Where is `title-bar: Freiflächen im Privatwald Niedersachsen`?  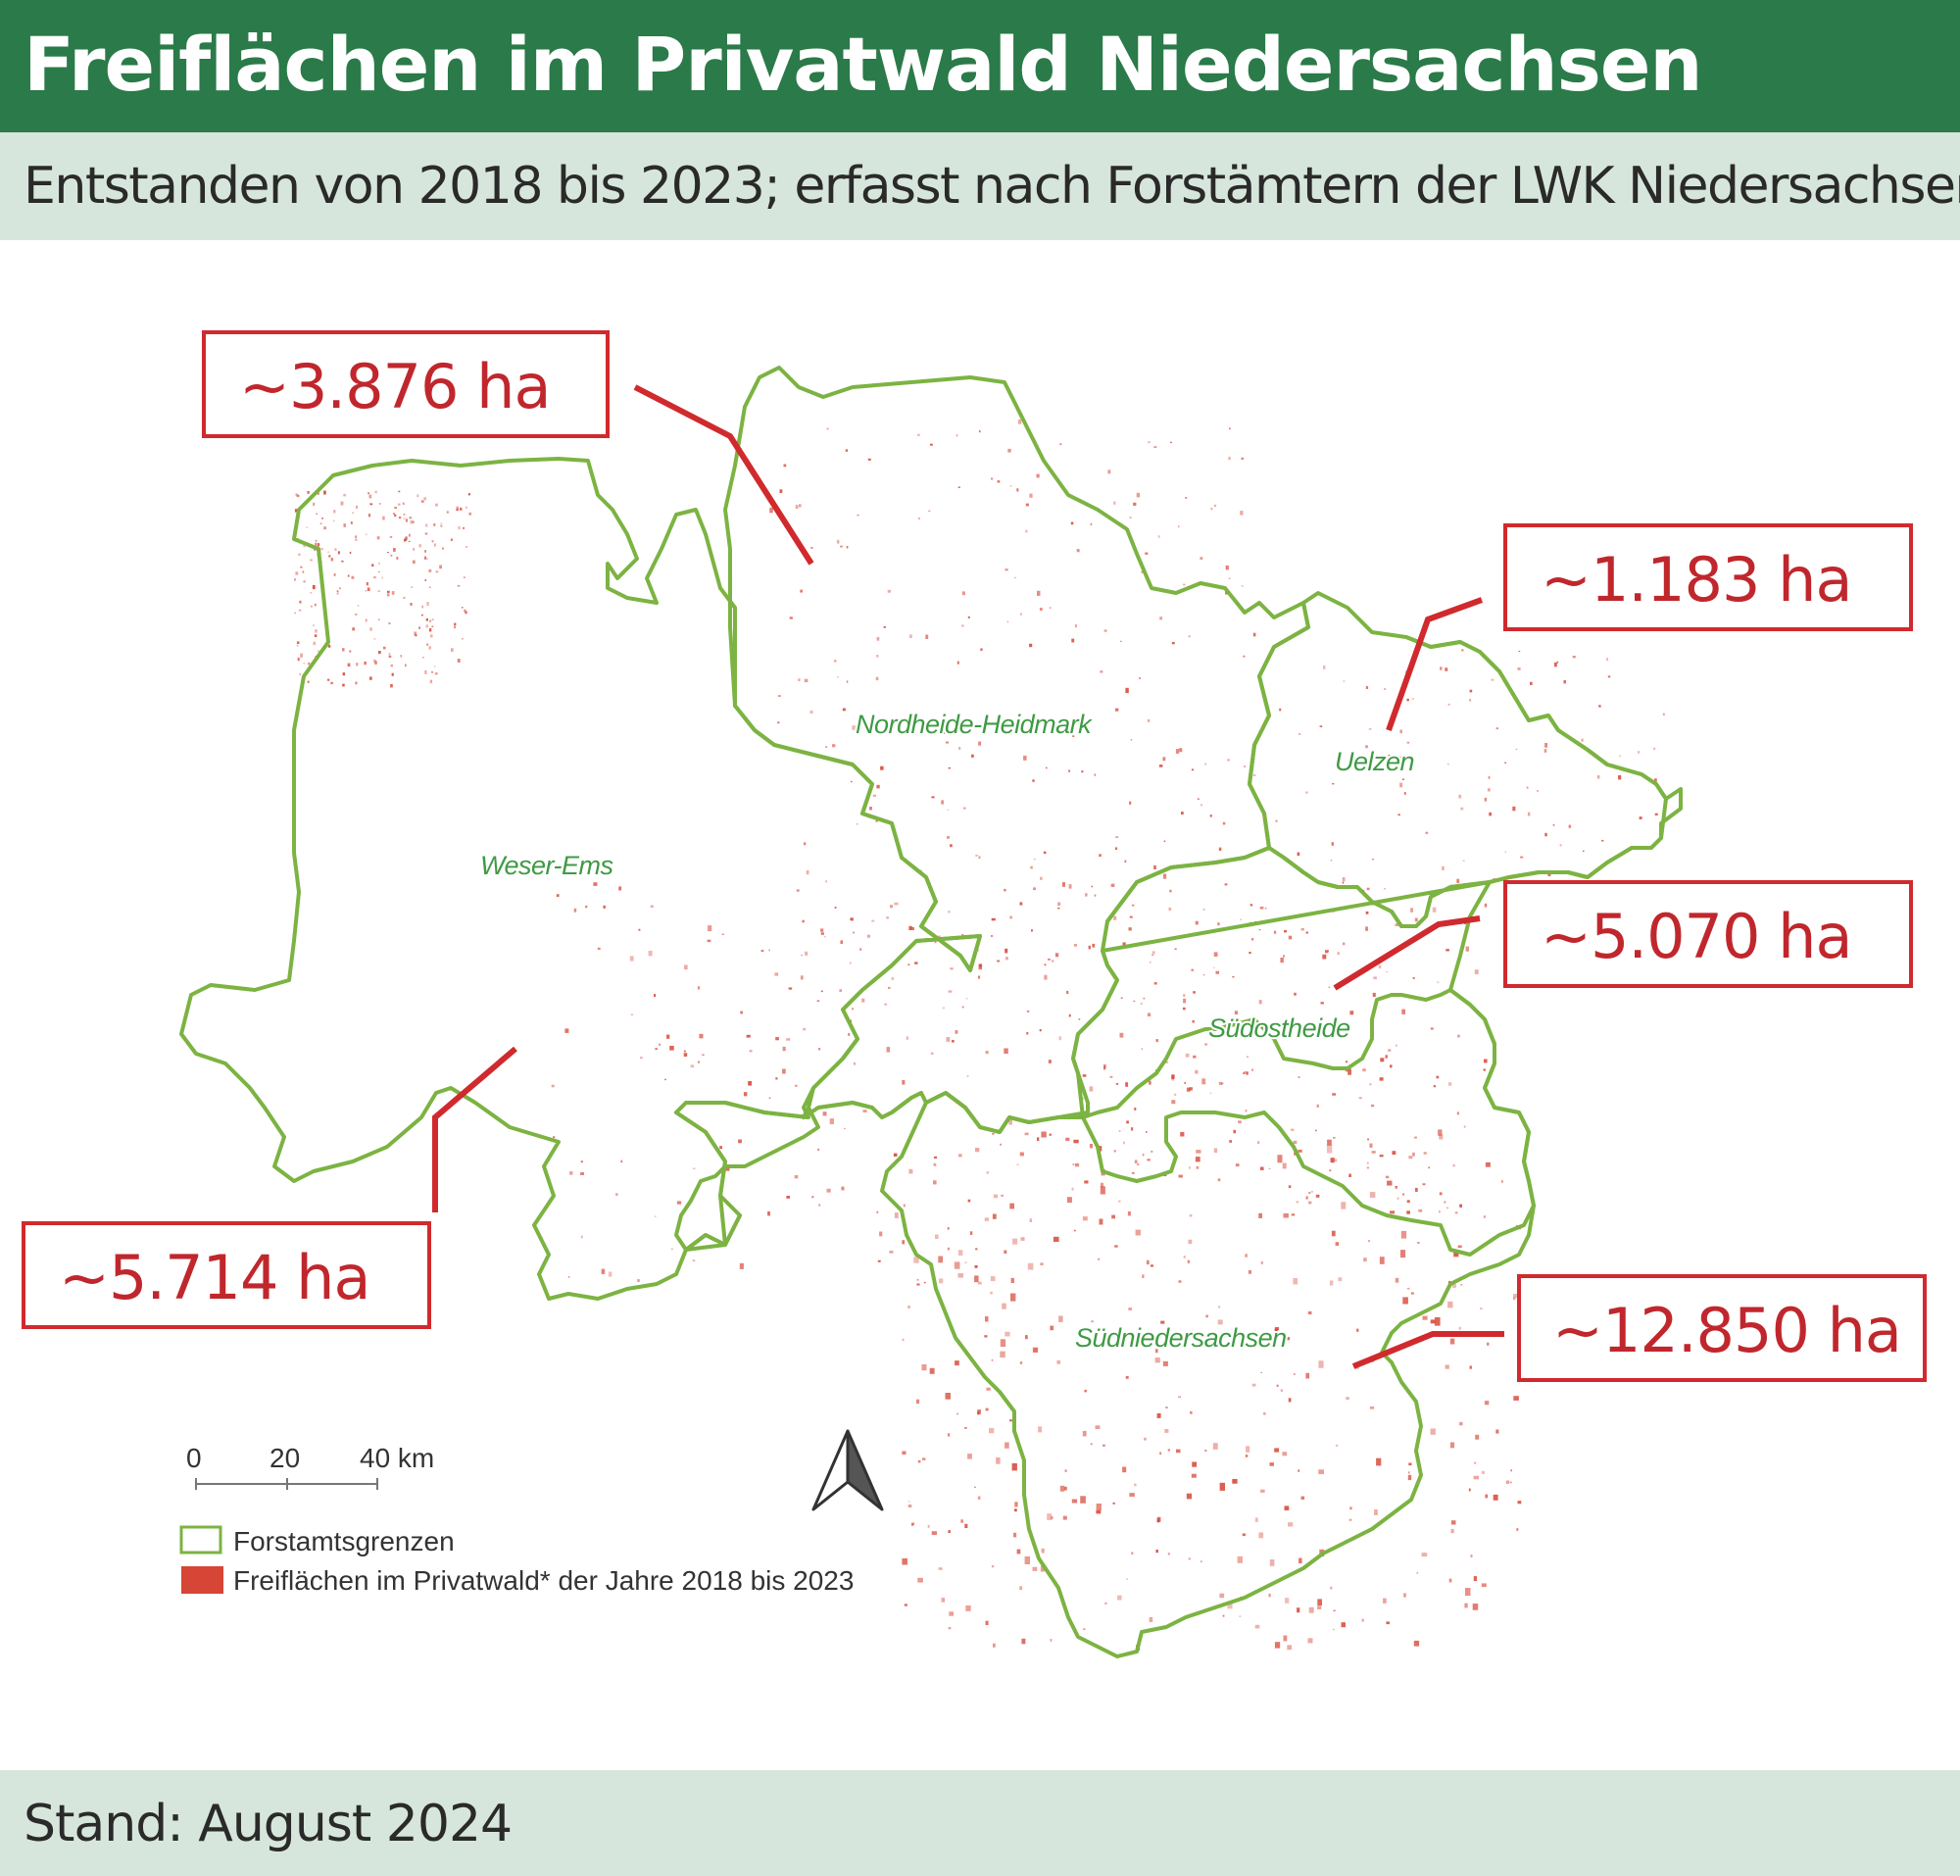 title-bar: Freiflächen im Privatwald Niedersachsen is located at coordinates (980, 66).